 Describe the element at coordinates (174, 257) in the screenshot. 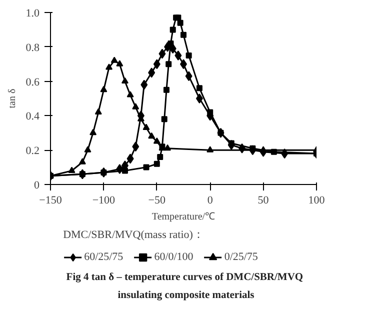

I see `legend-label: 60/0/100` at that location.